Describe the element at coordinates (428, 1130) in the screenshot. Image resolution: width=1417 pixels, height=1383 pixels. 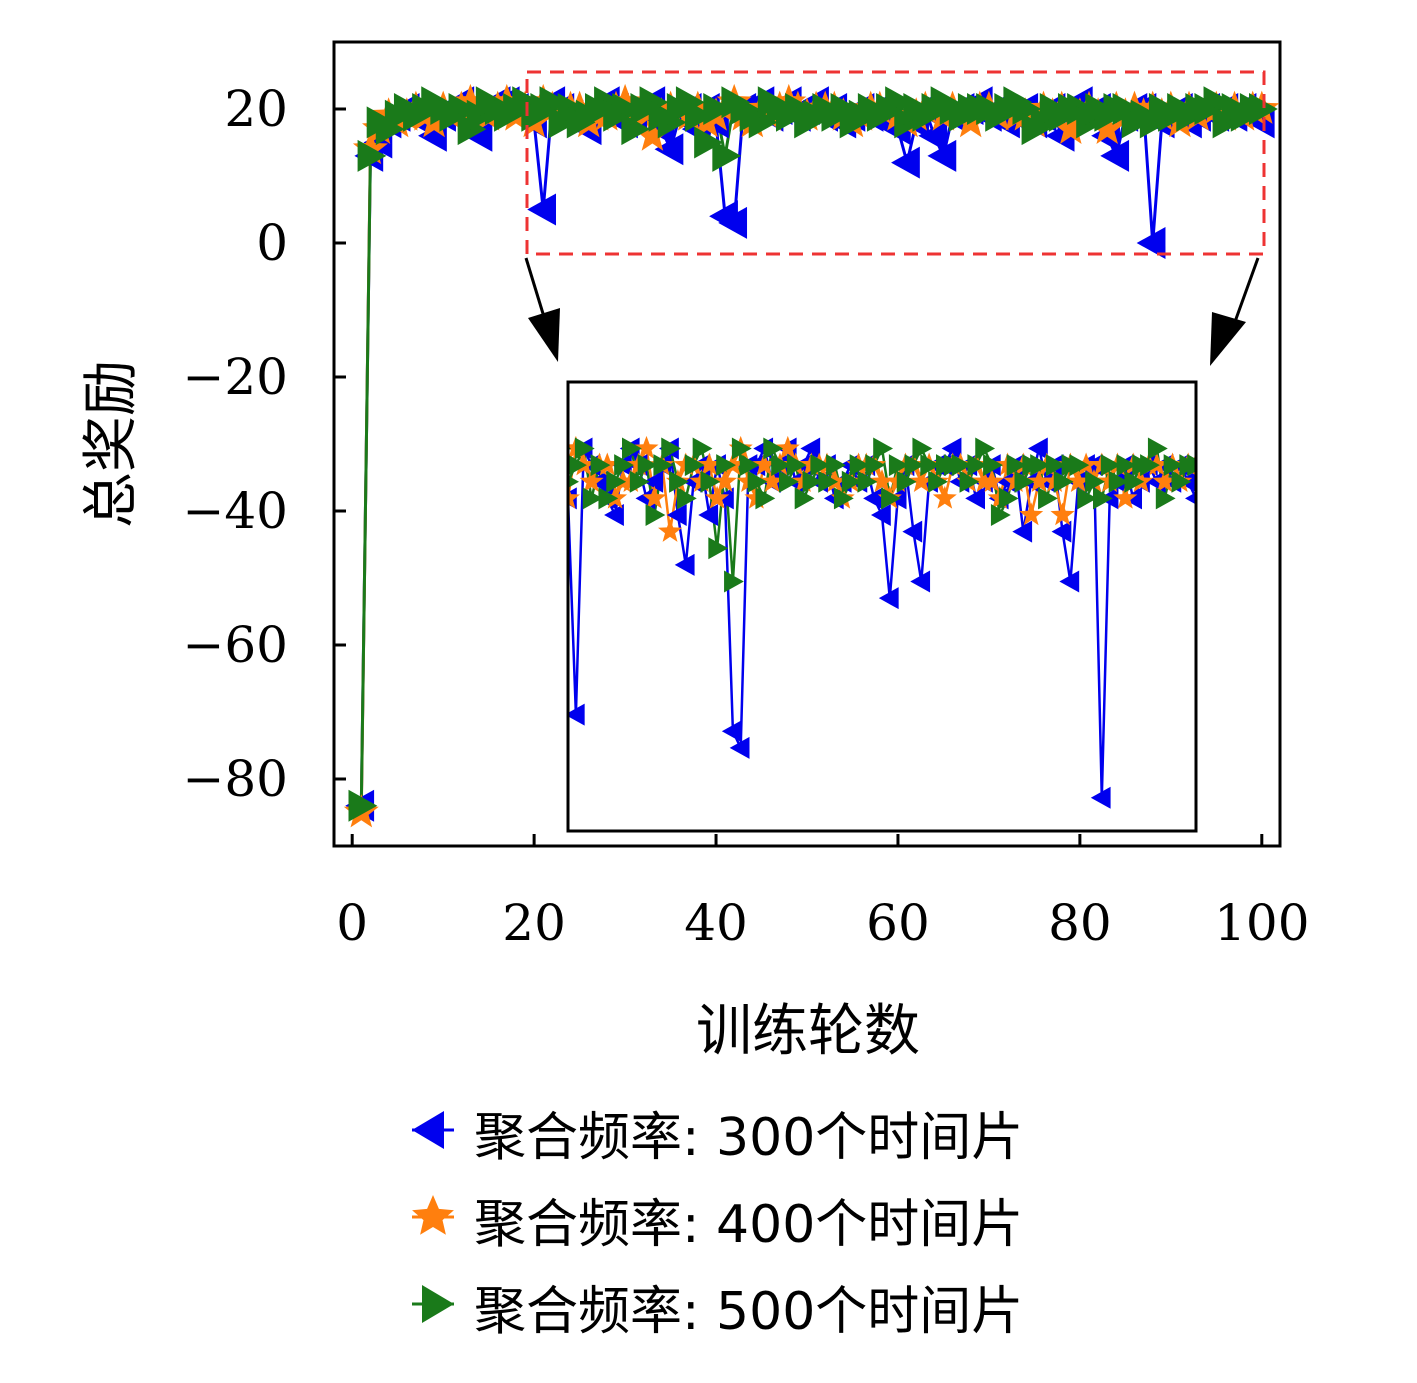
I see `legend-marker-triangle-left-icon` at that location.